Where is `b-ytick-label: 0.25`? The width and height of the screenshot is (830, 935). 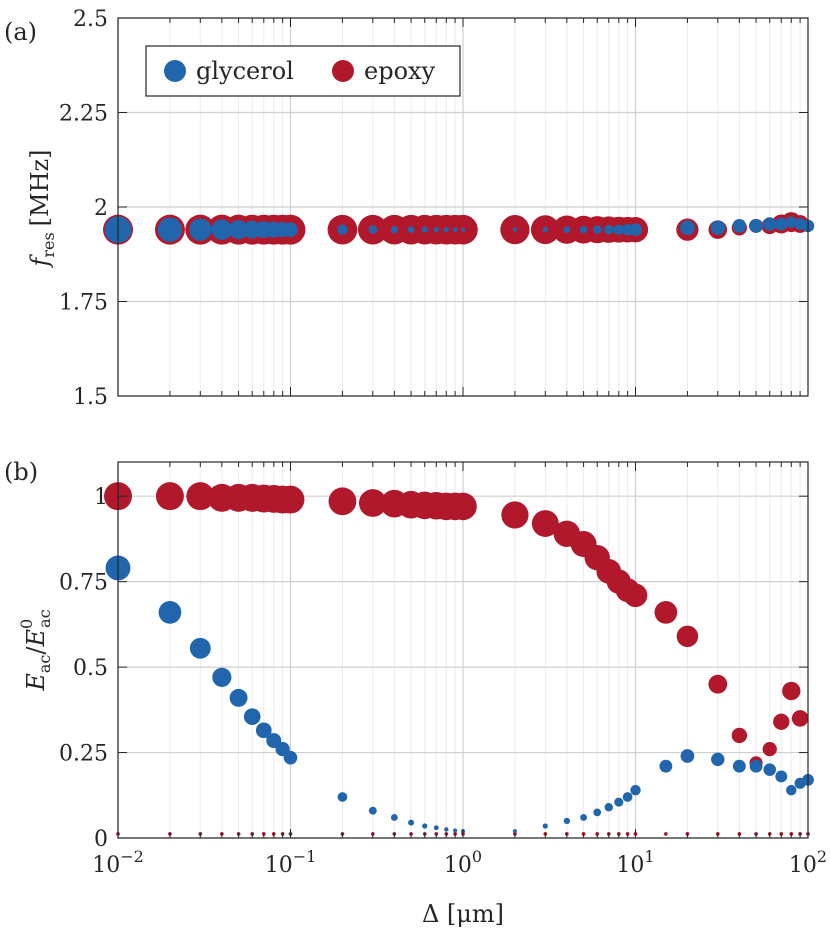
b-ytick-label: 0.25 is located at coordinates (83, 754).